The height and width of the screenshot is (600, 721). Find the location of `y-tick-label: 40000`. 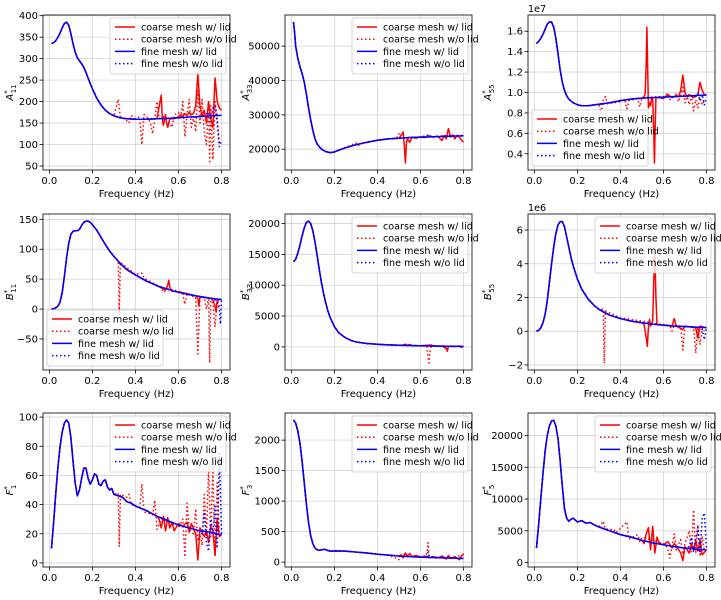

y-tick-label: 40000 is located at coordinates (264, 81).